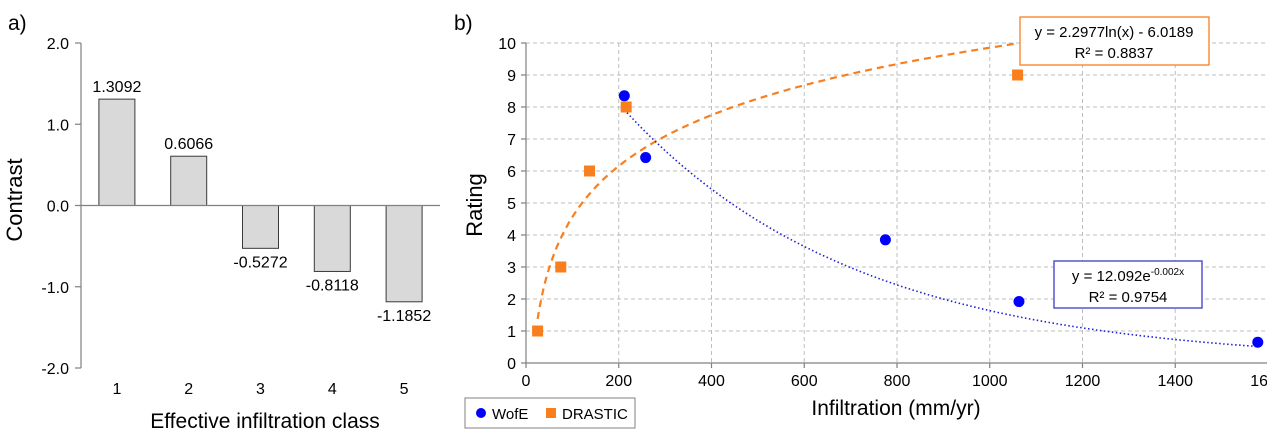  Describe the element at coordinates (58, 125) in the screenshot. I see `panel-a-y-tick-label: 1.0` at that location.